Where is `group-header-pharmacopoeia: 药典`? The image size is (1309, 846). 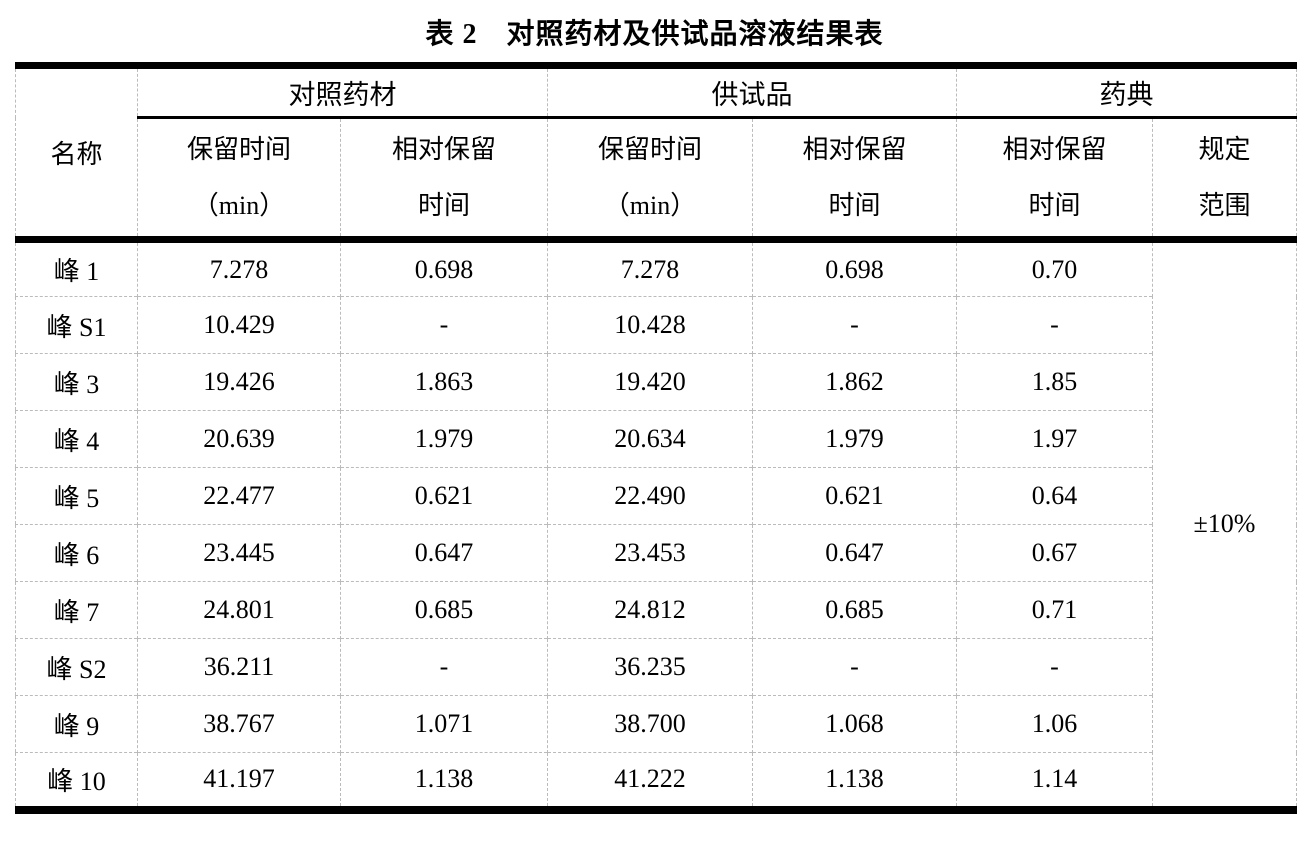
group-header-pharmacopoeia: 药典 is located at coordinates (1126, 92).